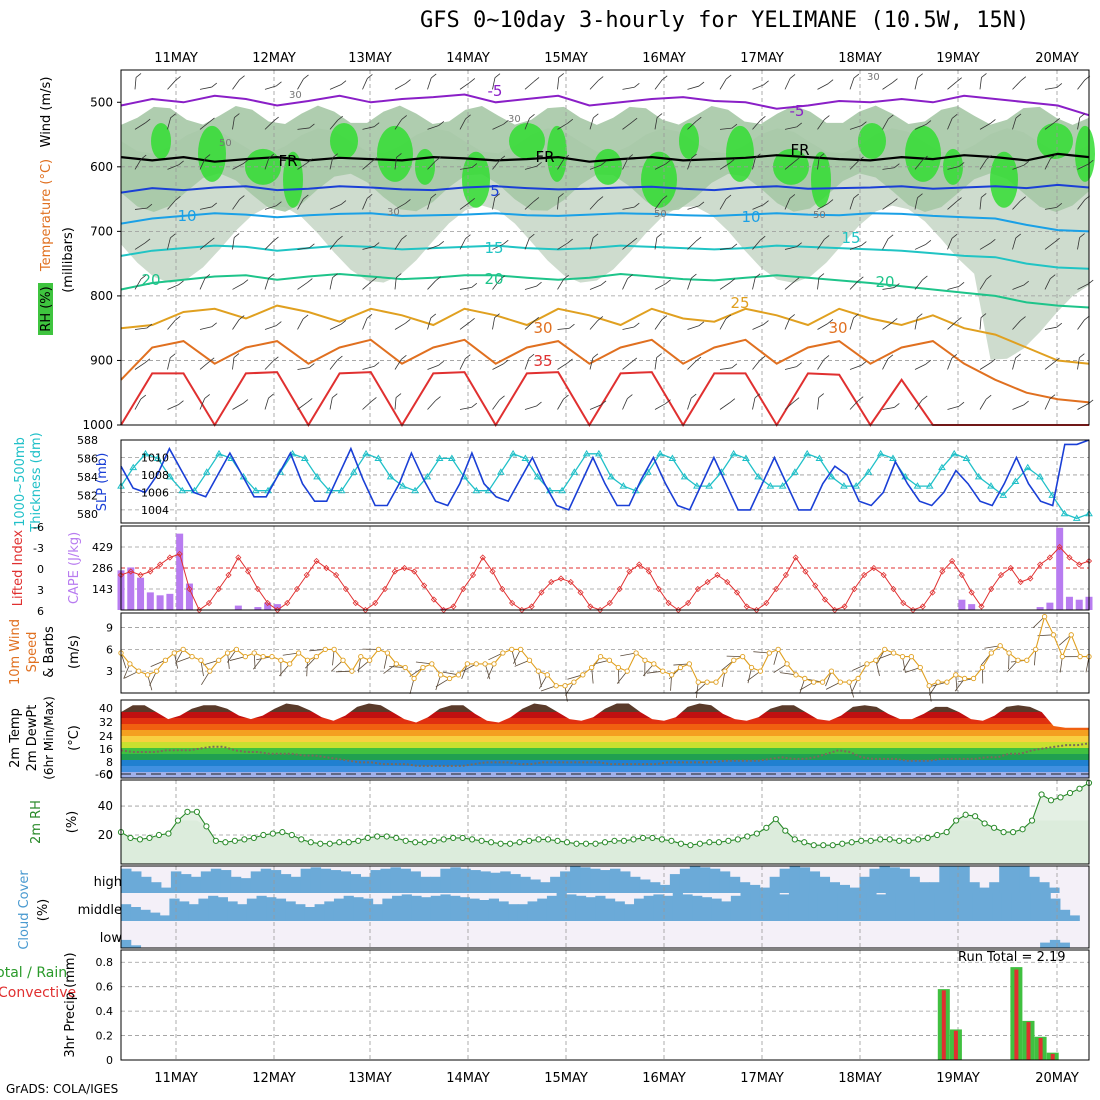 This screenshot has width=1100, height=1100. I want to click on wind-tick: 3, so click(109, 671).